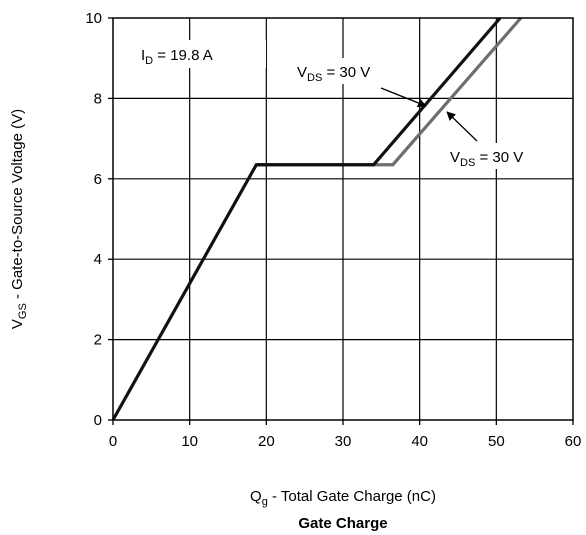  I want to click on chart-title: Gate Charge, so click(342, 523).